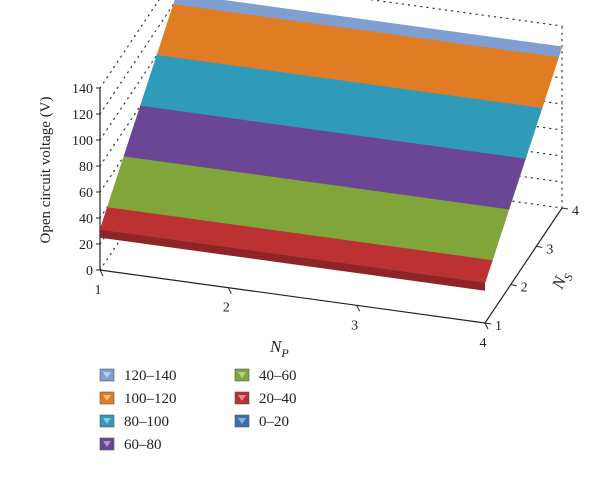  Describe the element at coordinates (150, 399) in the screenshot. I see `legend-label: 100–120` at that location.